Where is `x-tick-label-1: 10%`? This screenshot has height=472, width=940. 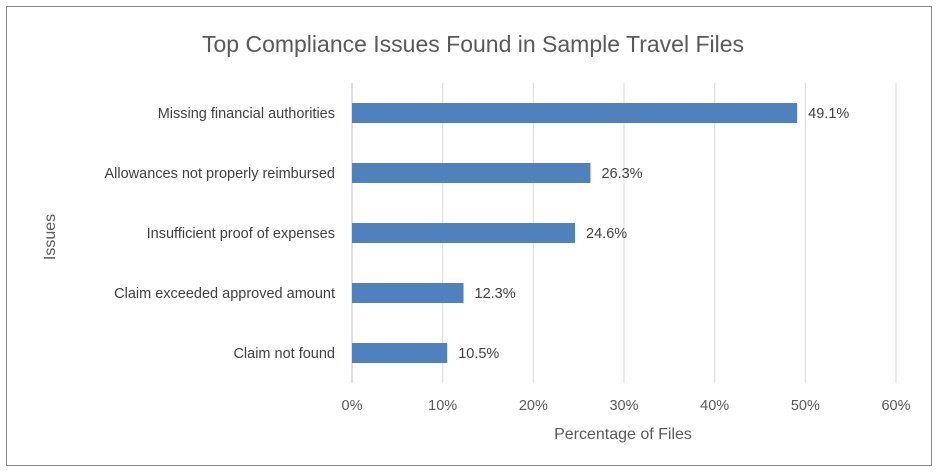
x-tick-label-1: 10% is located at coordinates (442, 406).